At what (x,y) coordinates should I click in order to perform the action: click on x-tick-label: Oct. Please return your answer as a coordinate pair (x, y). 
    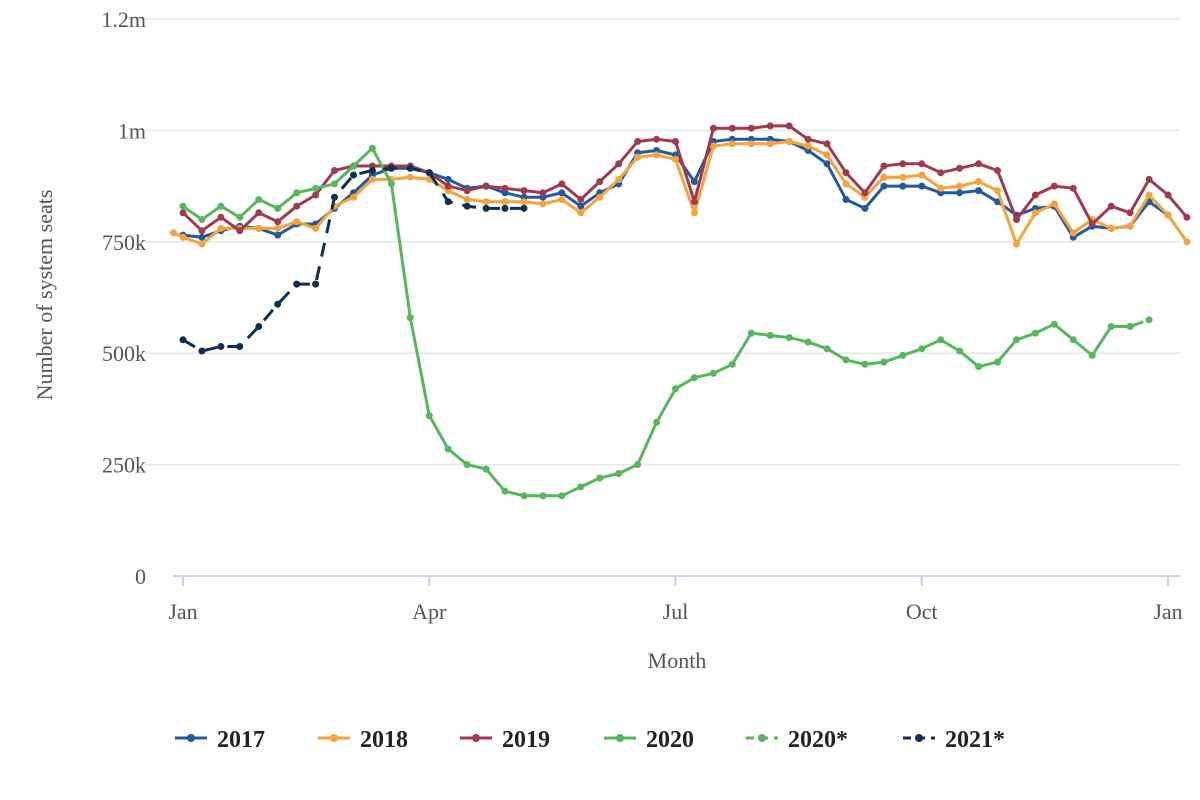
    Looking at the image, I should click on (922, 611).